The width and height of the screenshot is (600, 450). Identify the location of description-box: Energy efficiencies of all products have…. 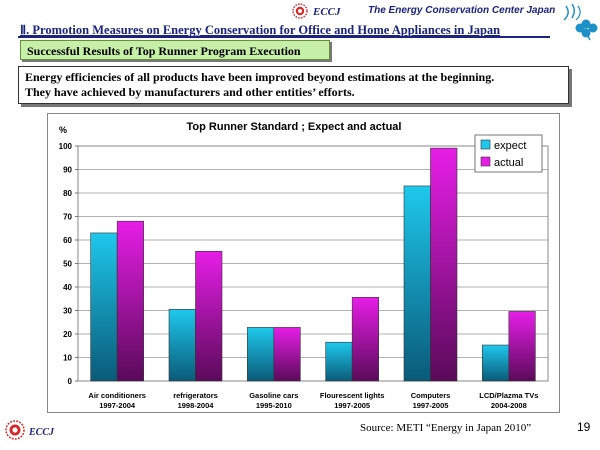
(293, 85).